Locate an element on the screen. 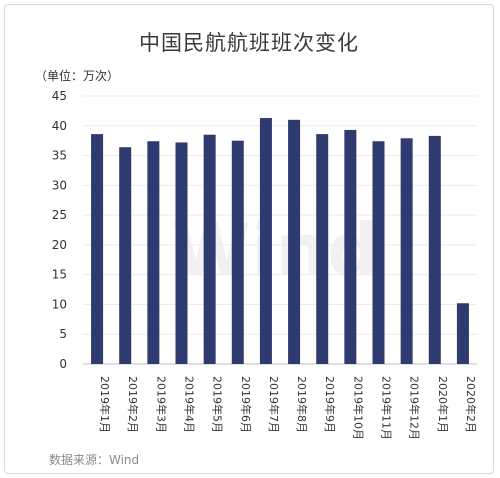 The image size is (500, 478). x-tick-label: 2019年3月 is located at coordinates (161, 404).